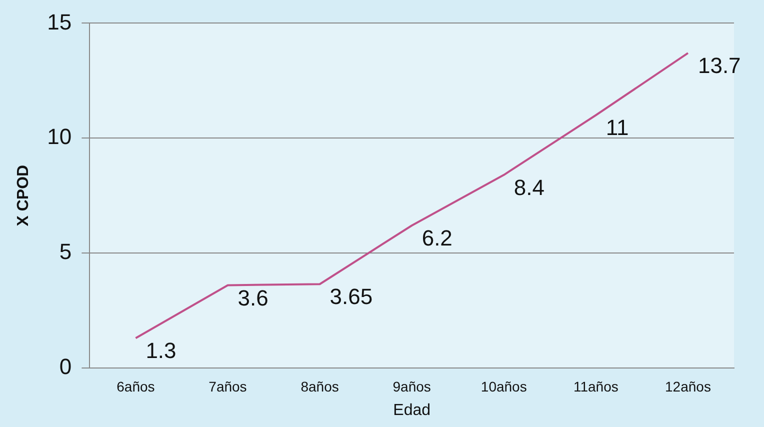  What do you see at coordinates (411, 386) in the screenshot?
I see `x-tick-label: 9años` at bounding box center [411, 386].